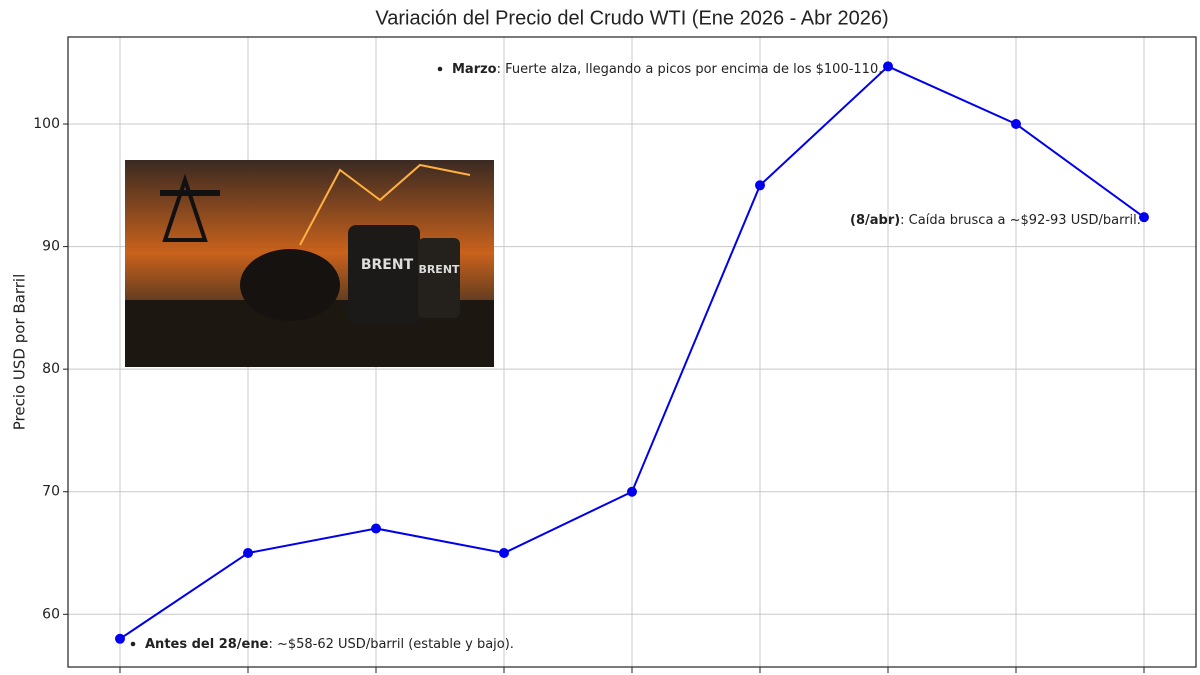 The height and width of the screenshot is (675, 1200). I want to click on illustration: BRENT BRENT, so click(309, 263).